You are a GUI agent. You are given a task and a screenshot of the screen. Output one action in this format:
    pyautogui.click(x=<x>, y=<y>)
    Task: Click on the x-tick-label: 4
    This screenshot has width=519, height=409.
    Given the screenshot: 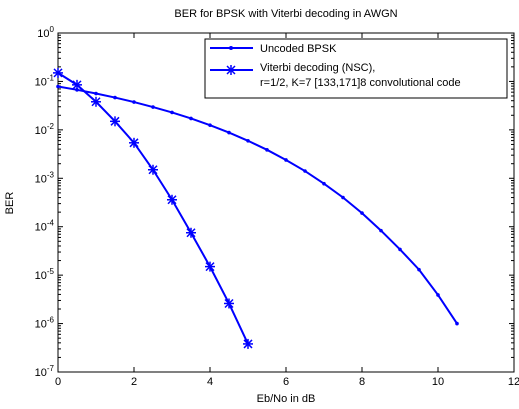 What is the action you would take?
    pyautogui.click(x=210, y=382)
    